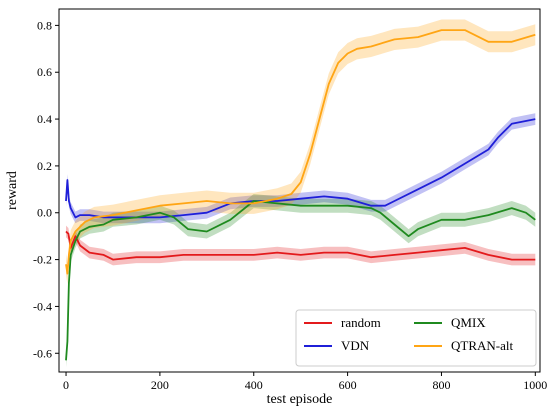 Image resolution: width=550 pixels, height=412 pixels. Describe the element at coordinates (42, 306) in the screenshot. I see `y-tick-label: -0.4` at that location.